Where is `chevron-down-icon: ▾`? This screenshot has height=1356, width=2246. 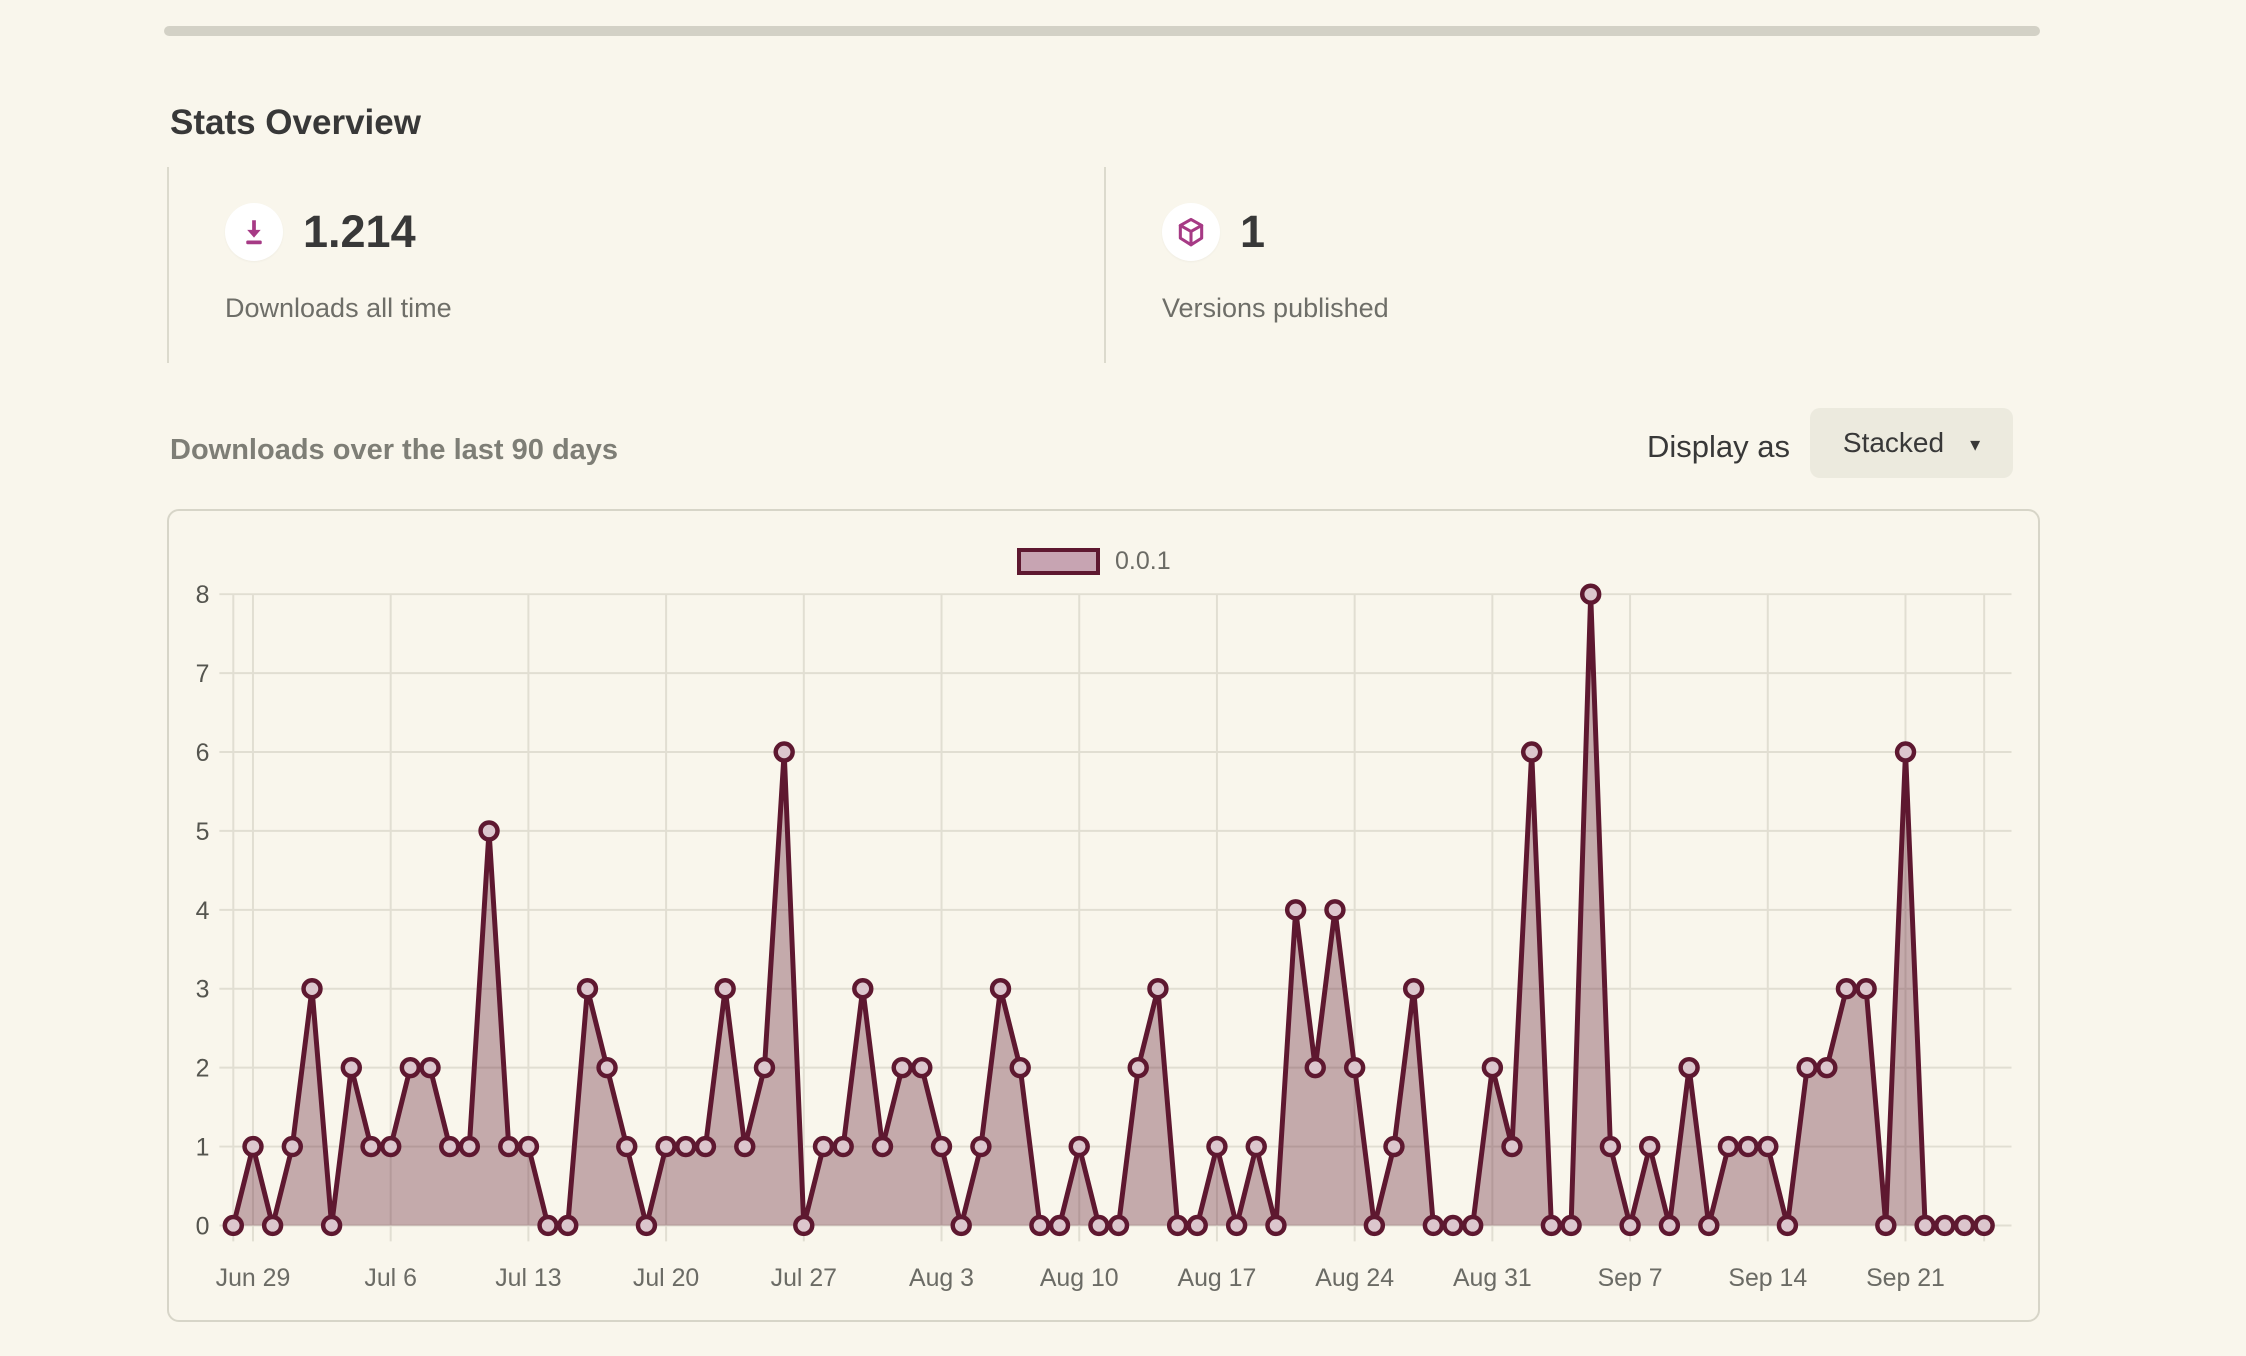
chevron-down-icon: ▾ is located at coordinates (1975, 444).